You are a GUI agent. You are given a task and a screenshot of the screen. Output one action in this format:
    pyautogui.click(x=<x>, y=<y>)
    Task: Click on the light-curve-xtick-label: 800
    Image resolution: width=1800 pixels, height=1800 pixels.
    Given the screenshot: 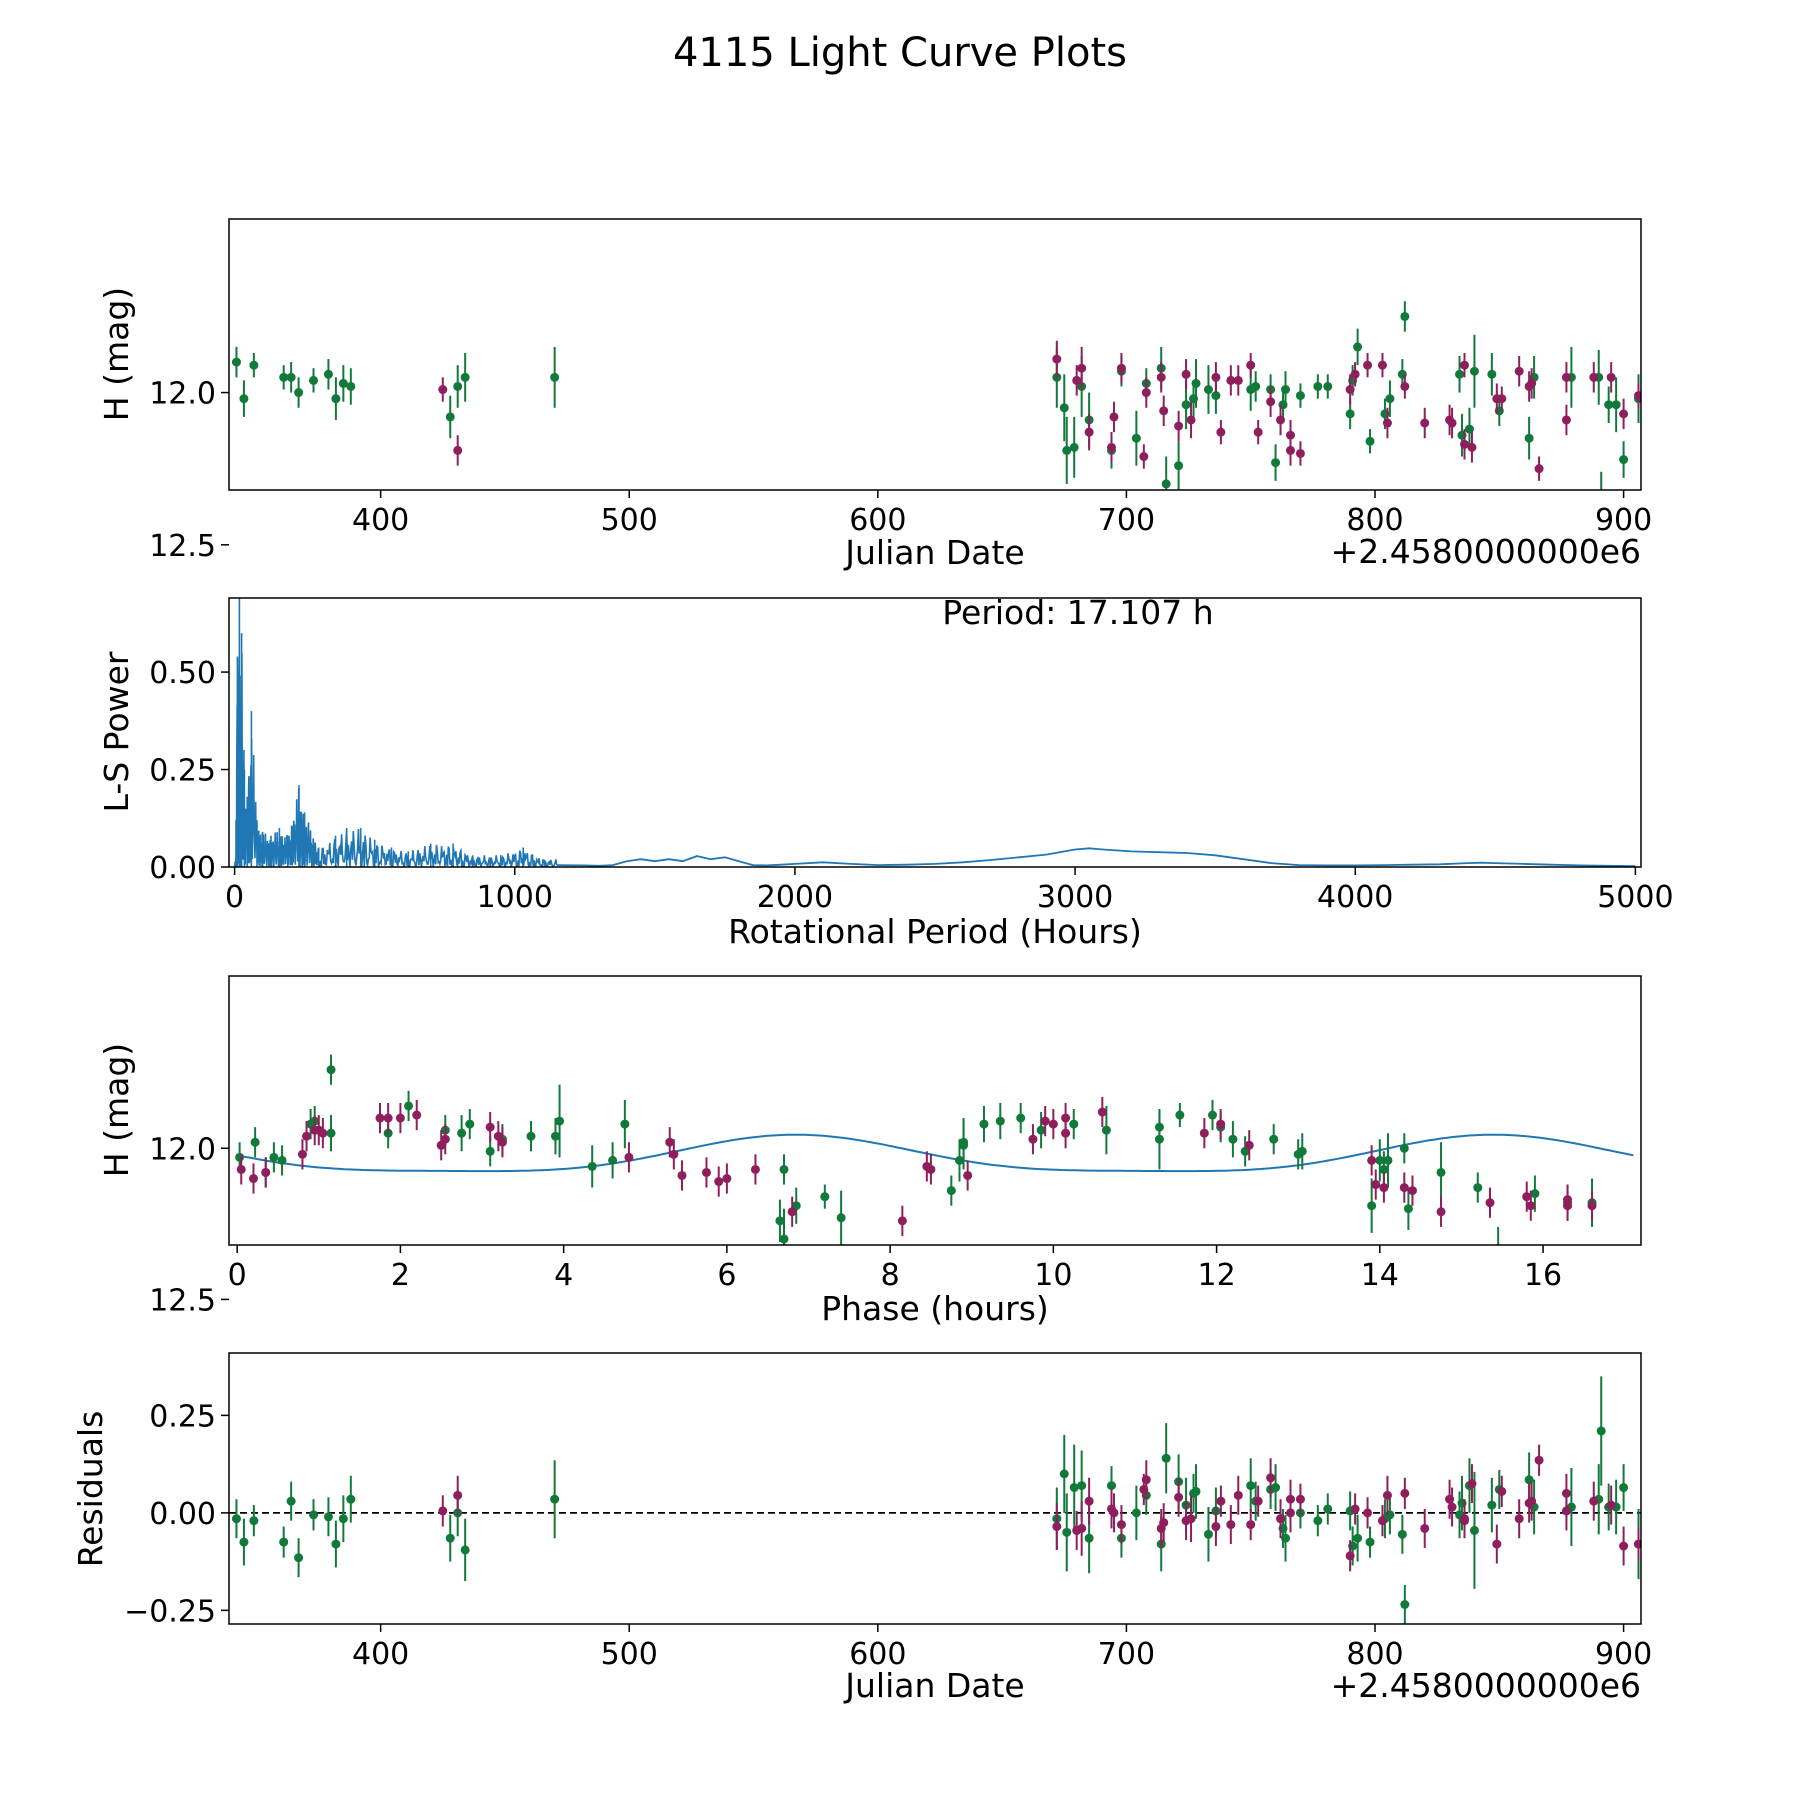 What is the action you would take?
    pyautogui.click(x=1374, y=520)
    